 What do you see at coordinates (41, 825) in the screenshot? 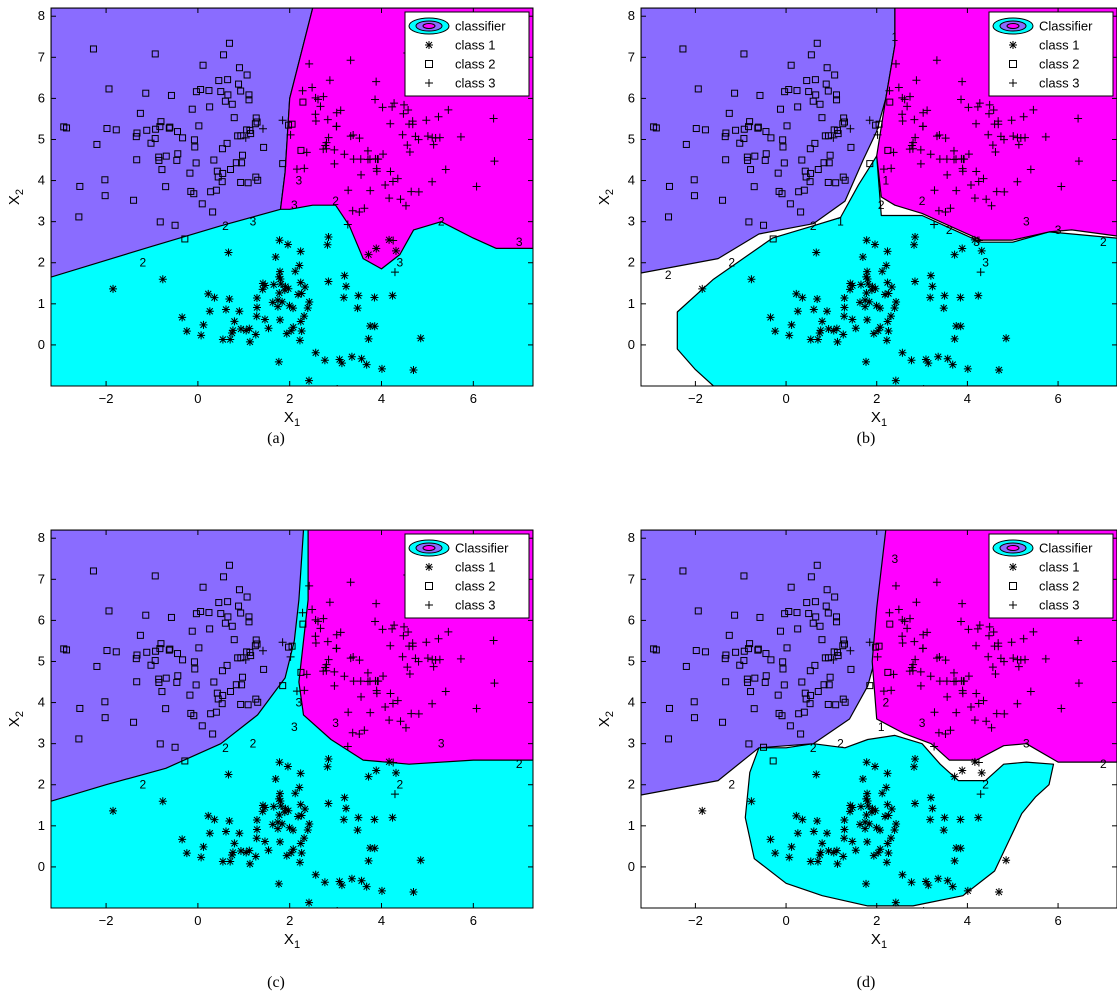
I see `y-tick-label: 1` at bounding box center [41, 825].